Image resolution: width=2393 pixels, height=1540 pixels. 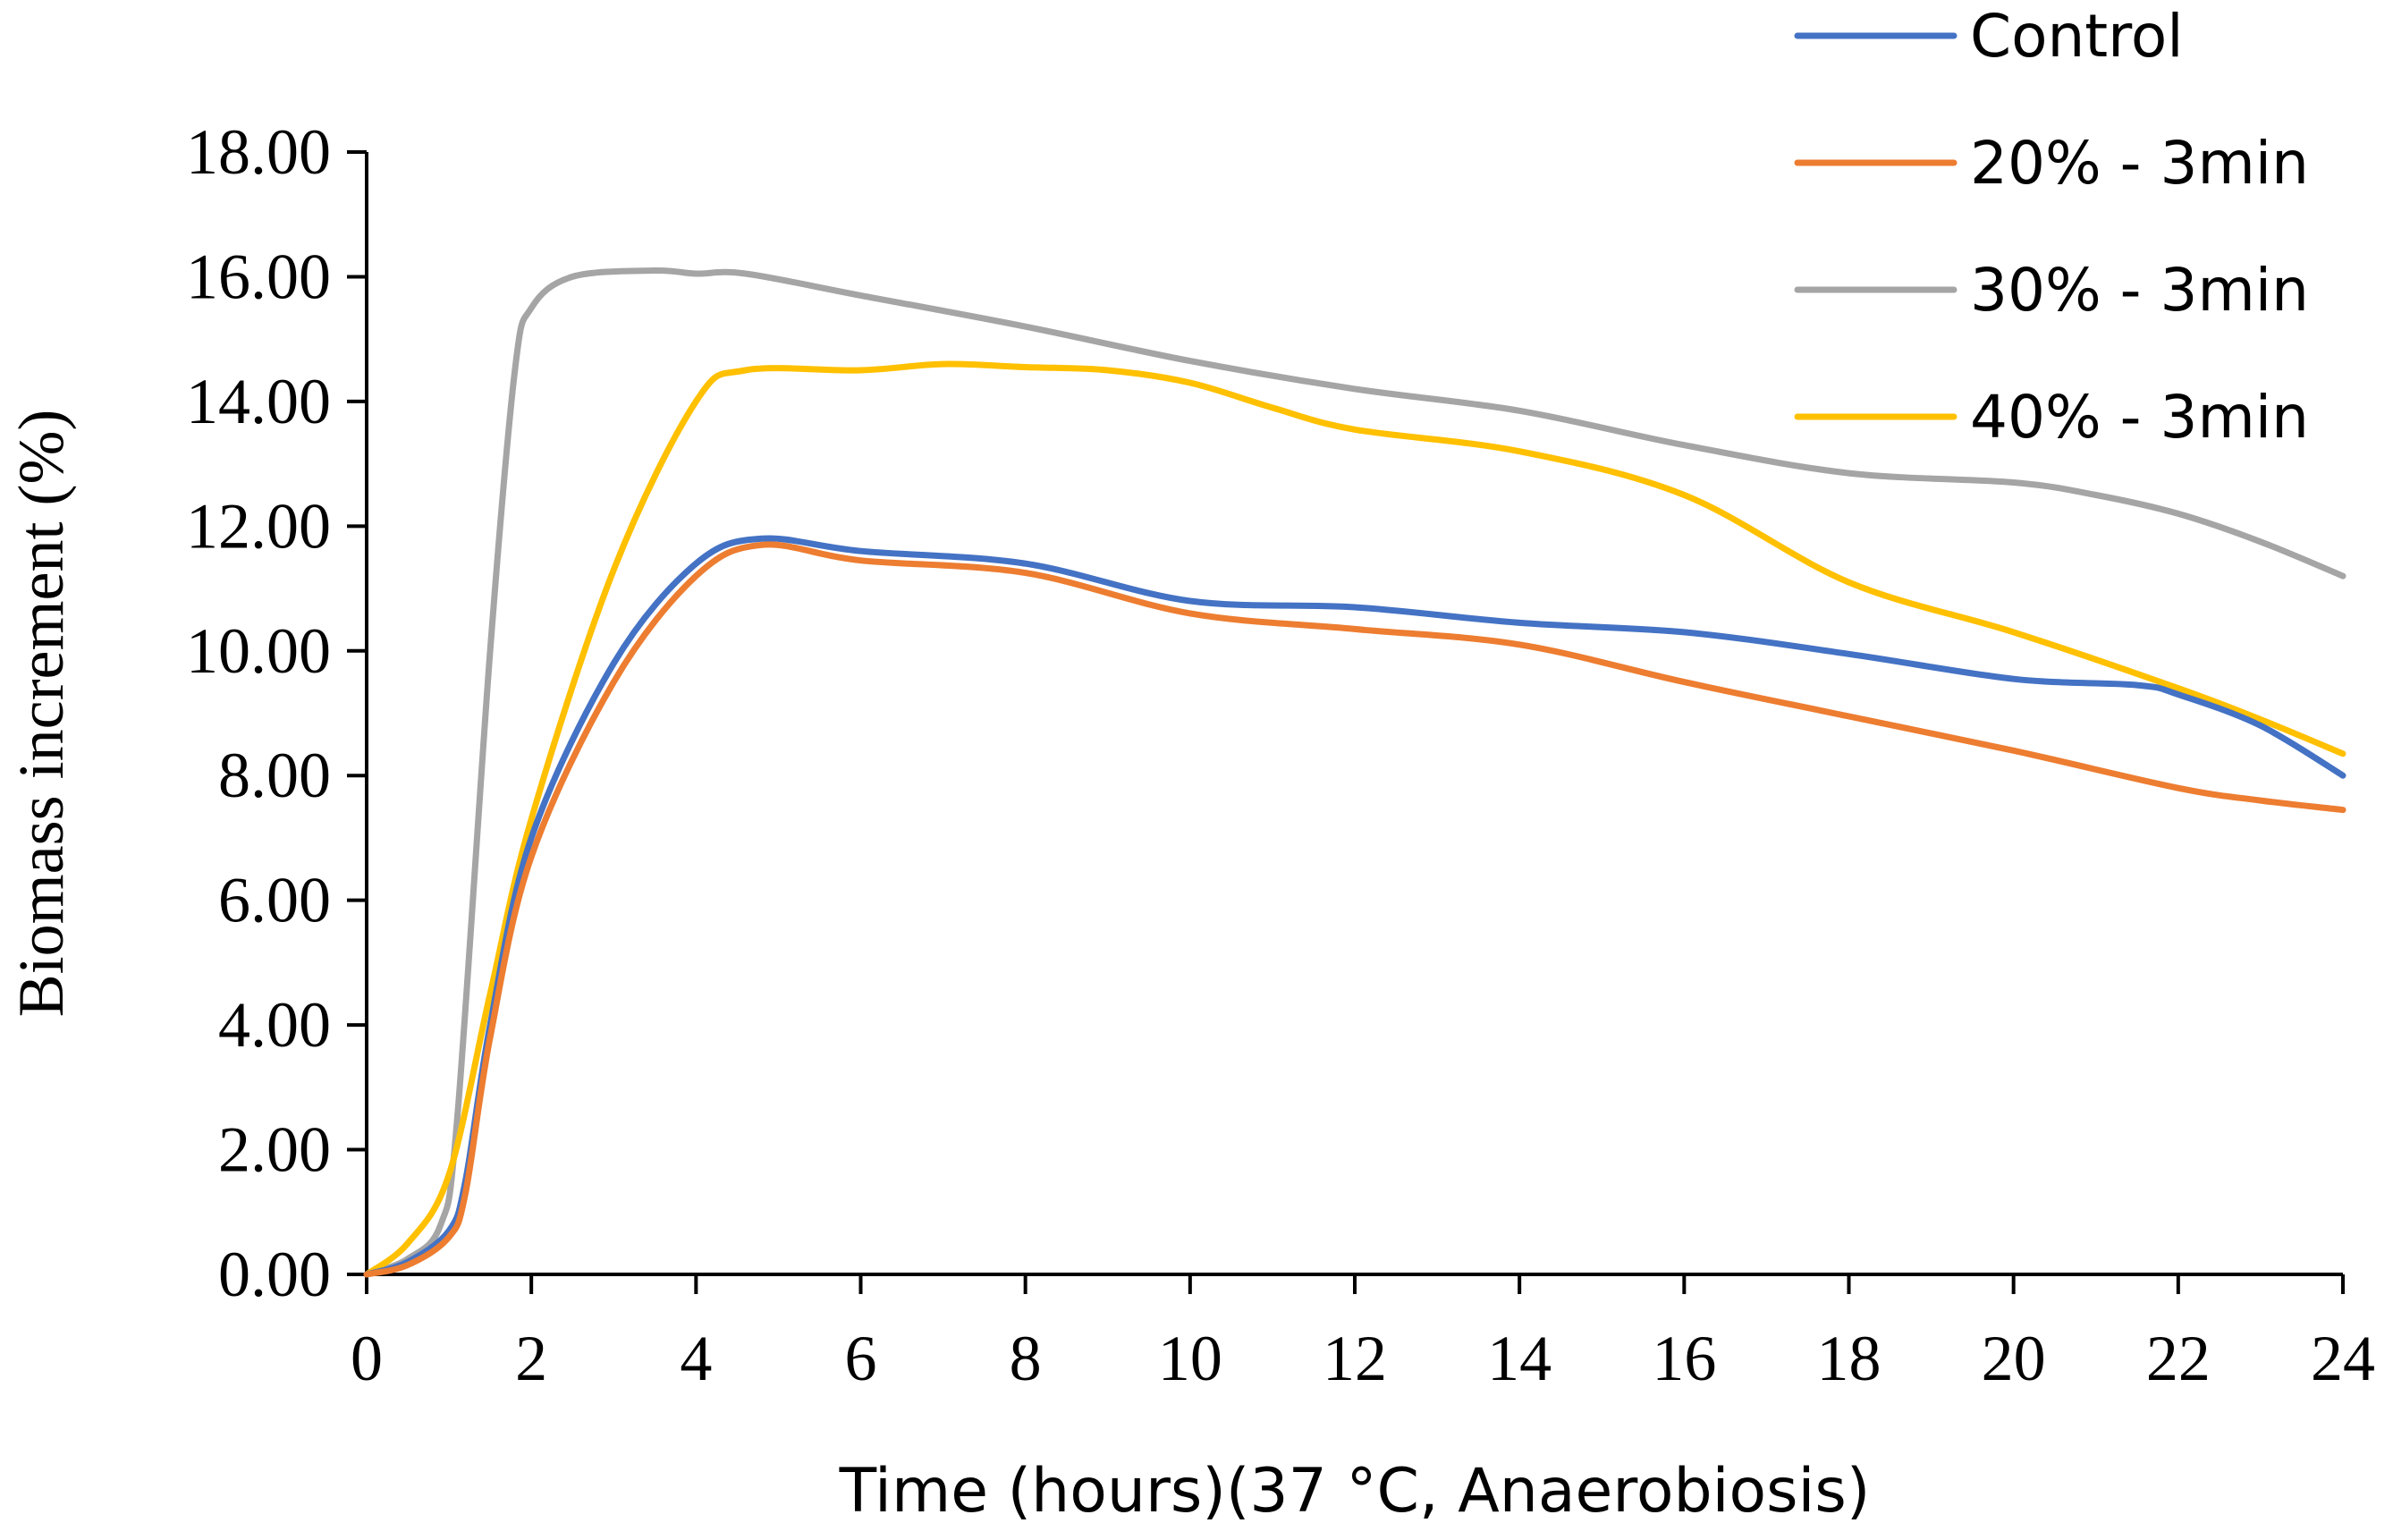 I want to click on x-tick-label: 18, so click(x=1849, y=1358).